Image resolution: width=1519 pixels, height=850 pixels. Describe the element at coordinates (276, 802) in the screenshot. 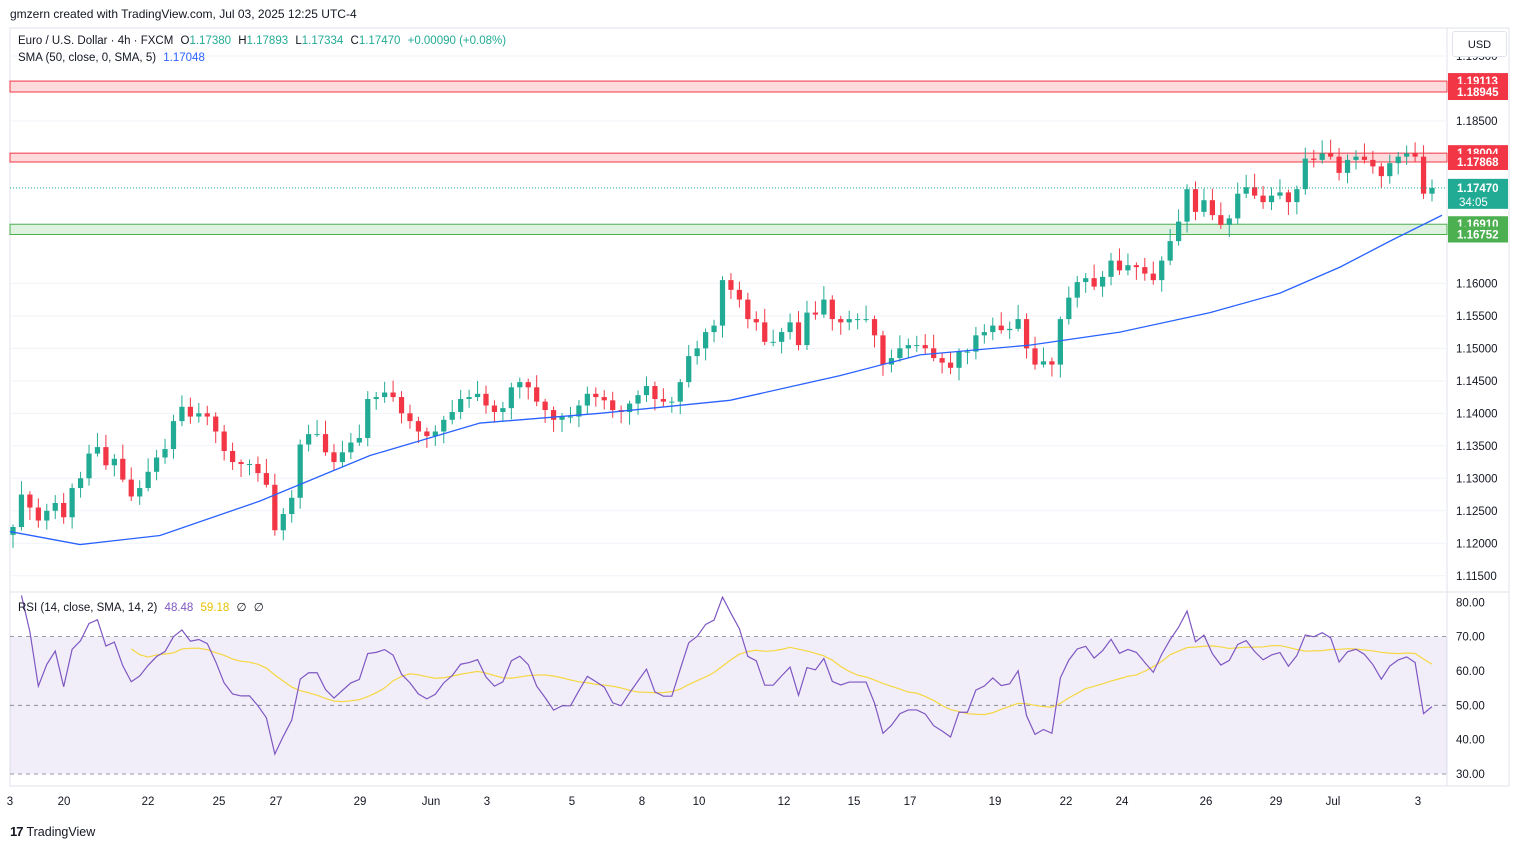

I see `time-tick-label: 27` at that location.